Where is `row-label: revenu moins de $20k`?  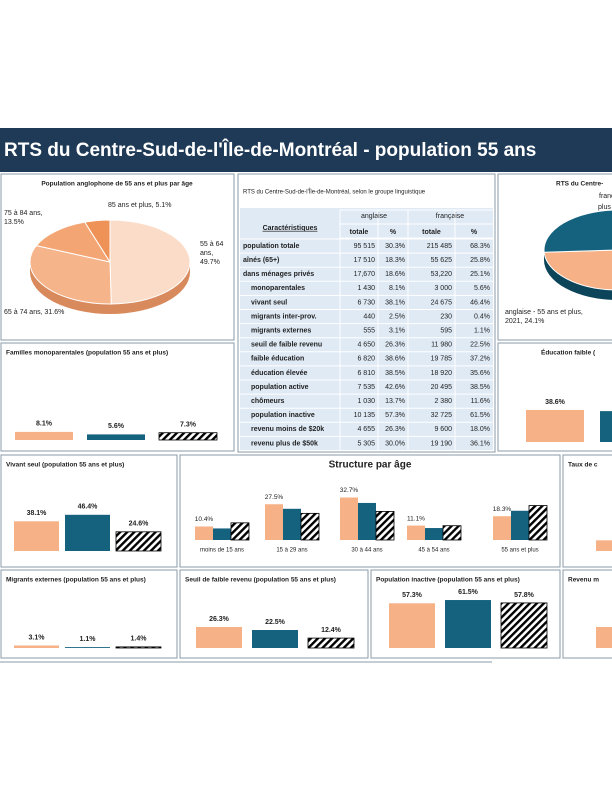
row-label: revenu moins de $20k is located at coordinates (287, 429).